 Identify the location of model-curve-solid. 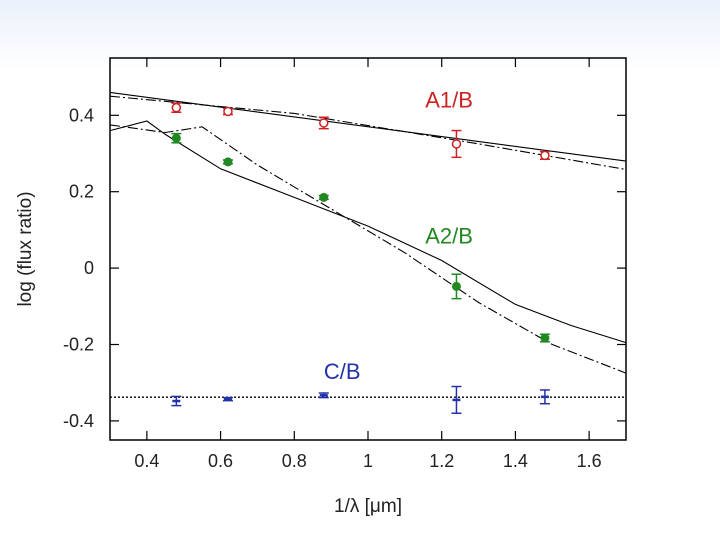
(368, 126).